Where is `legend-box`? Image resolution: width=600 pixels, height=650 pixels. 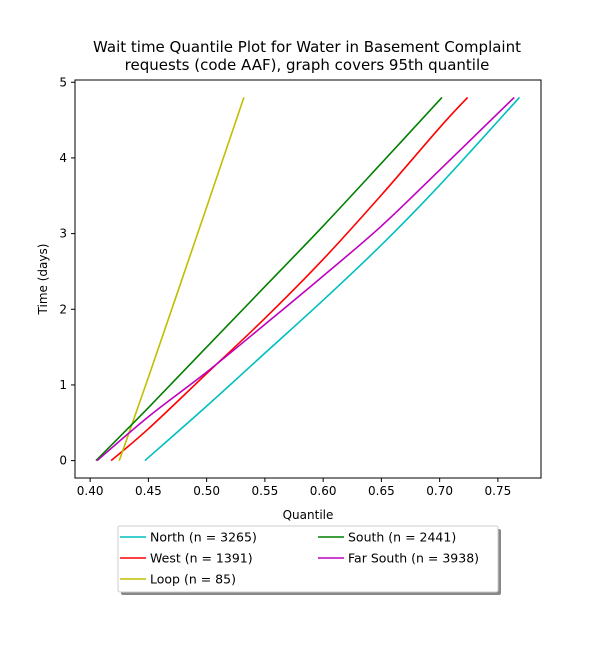
legend-box is located at coordinates (308, 559).